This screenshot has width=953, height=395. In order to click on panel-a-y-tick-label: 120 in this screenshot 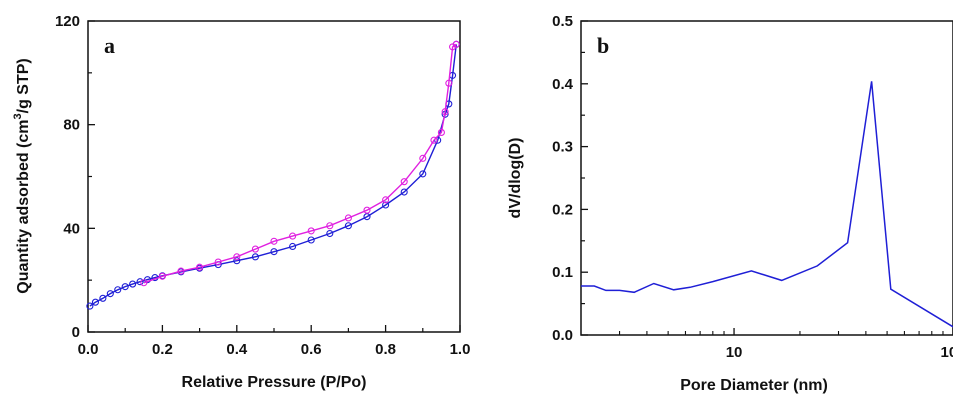, I will do `click(67, 21)`.